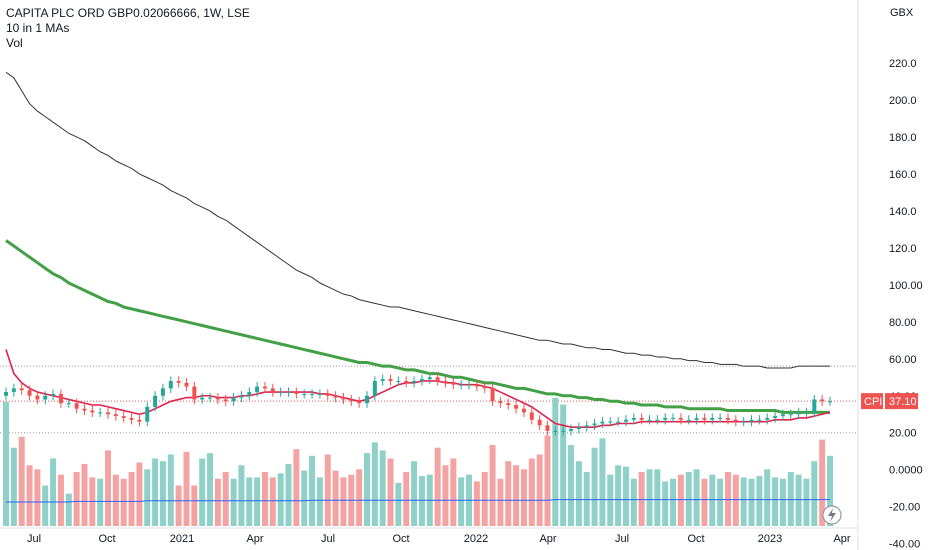  I want to click on price-tick-label: 20.00, so click(903, 434).